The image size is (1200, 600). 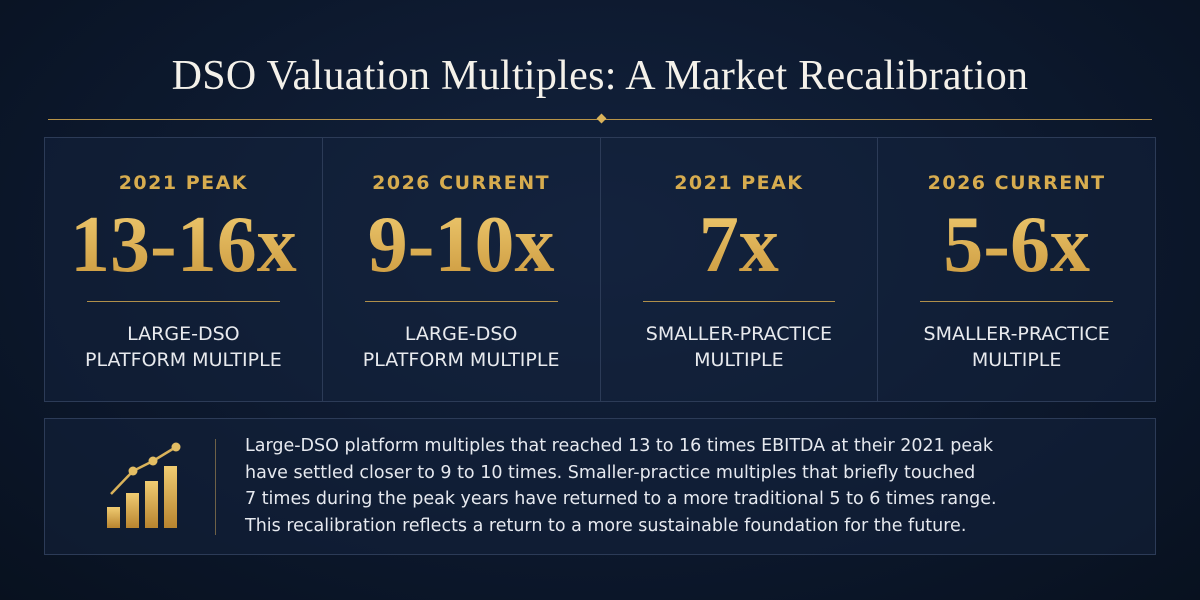 What do you see at coordinates (144, 485) in the screenshot?
I see `growth-icon` at bounding box center [144, 485].